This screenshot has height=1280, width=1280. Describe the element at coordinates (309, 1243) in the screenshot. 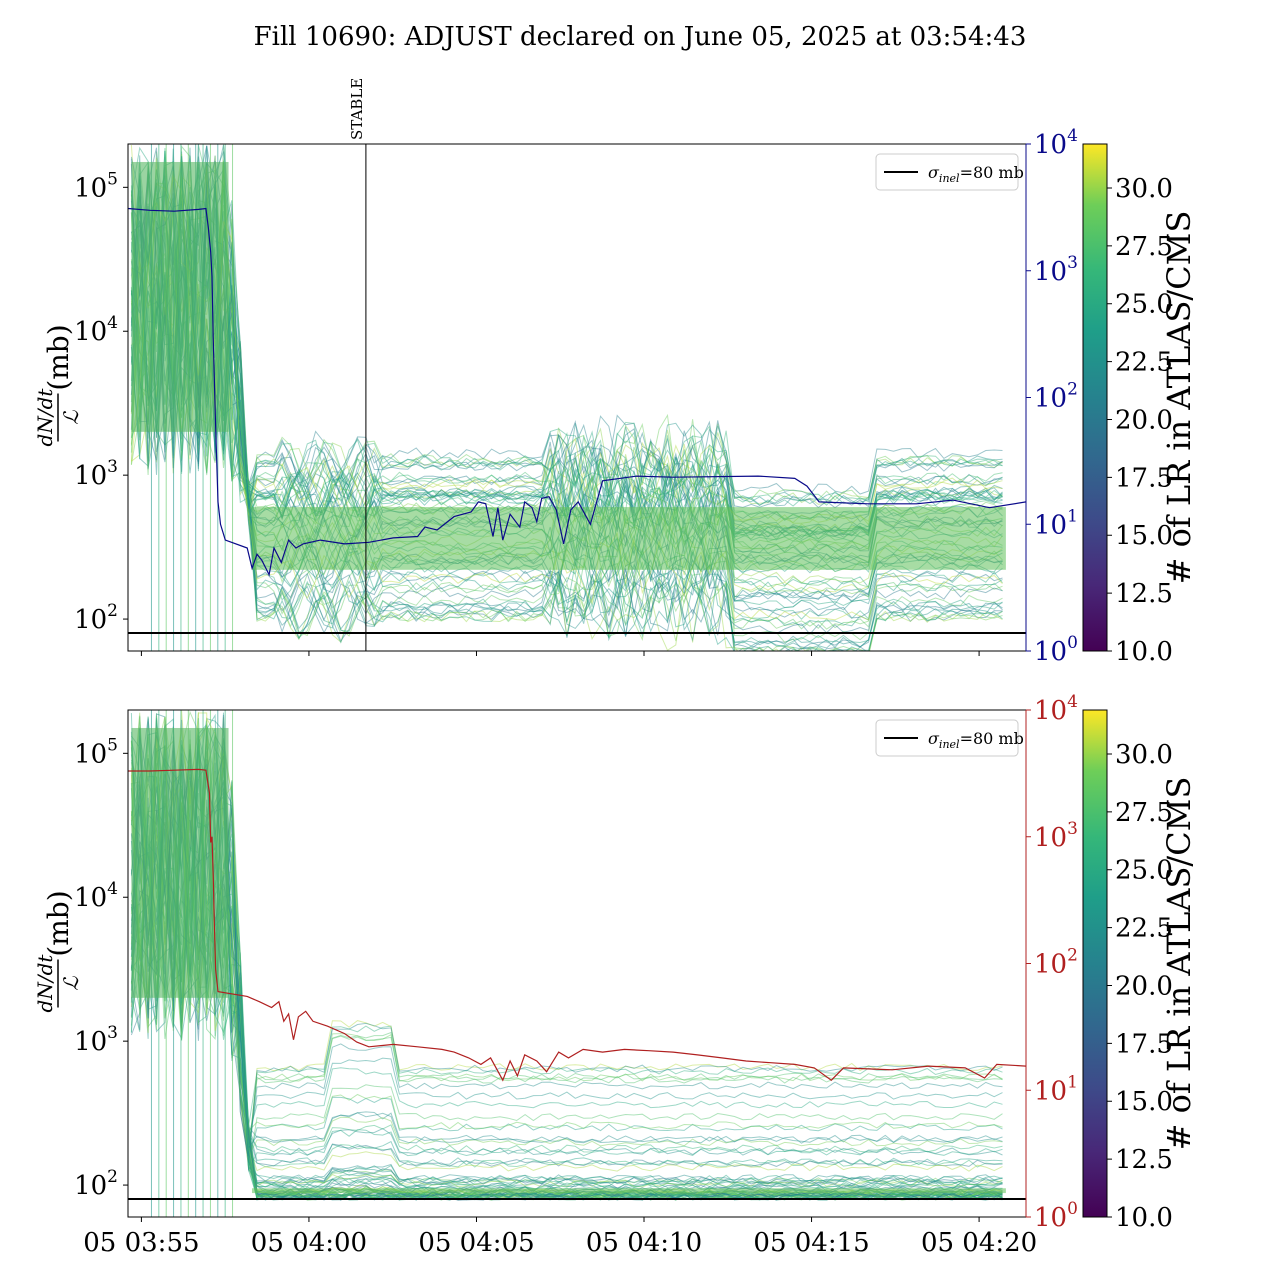

I see `x-tick-label: 05 04:00` at that location.